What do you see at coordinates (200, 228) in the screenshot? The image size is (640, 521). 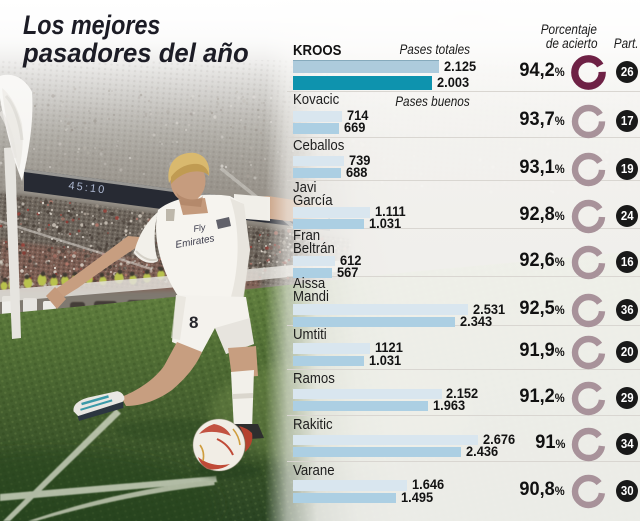 I see `svg-text: Fly` at bounding box center [200, 228].